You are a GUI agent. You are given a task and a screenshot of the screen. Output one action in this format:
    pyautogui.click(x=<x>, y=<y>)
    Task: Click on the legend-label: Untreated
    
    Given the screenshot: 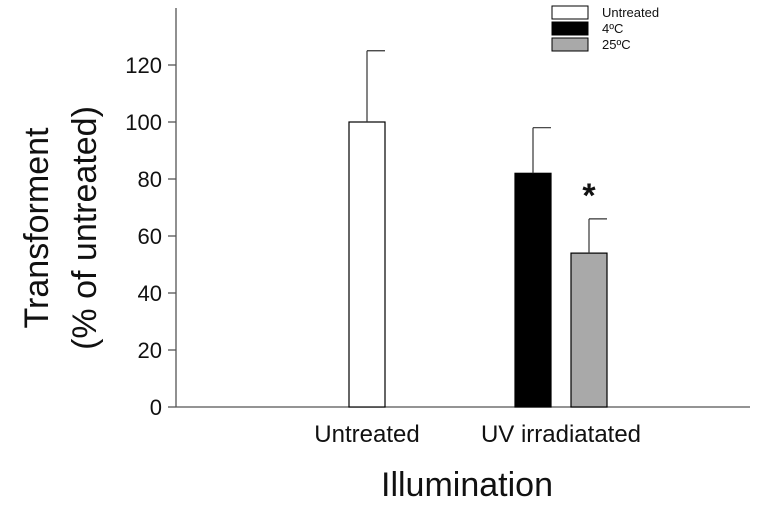 What is the action you would take?
    pyautogui.click(x=630, y=12)
    